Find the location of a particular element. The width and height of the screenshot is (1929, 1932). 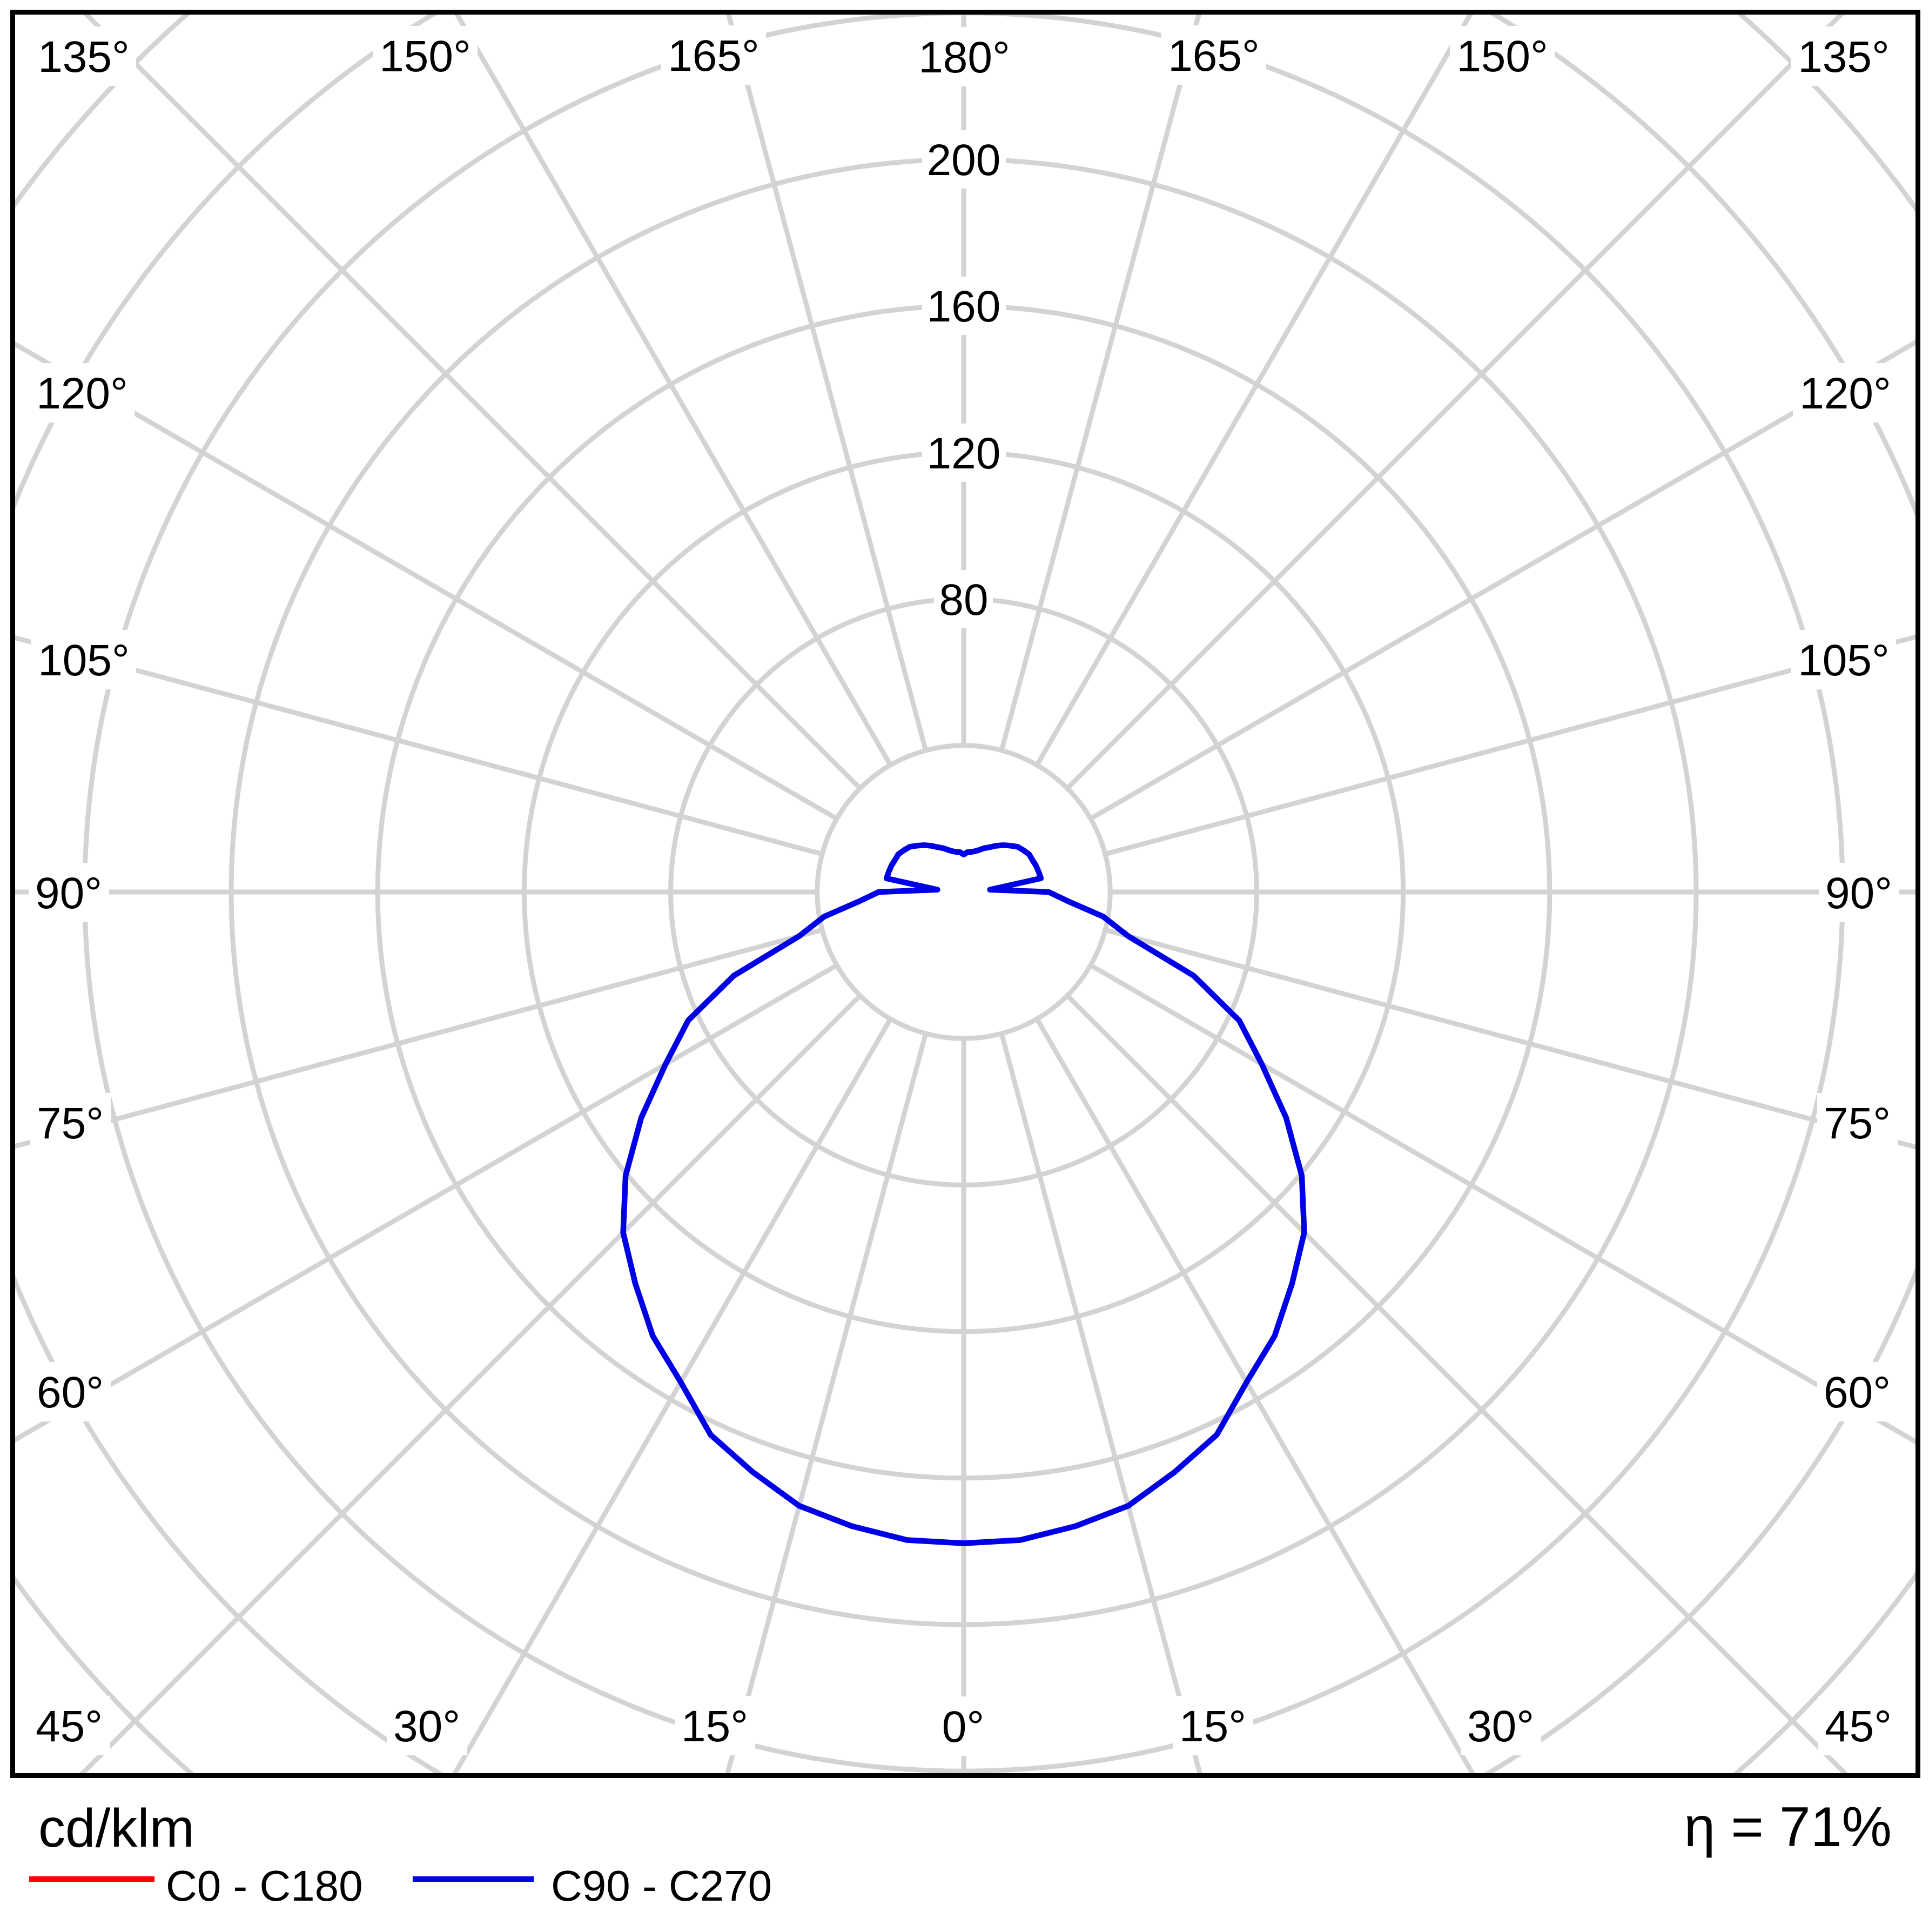

svg-text: C90 - C270 is located at coordinates (662, 1886).